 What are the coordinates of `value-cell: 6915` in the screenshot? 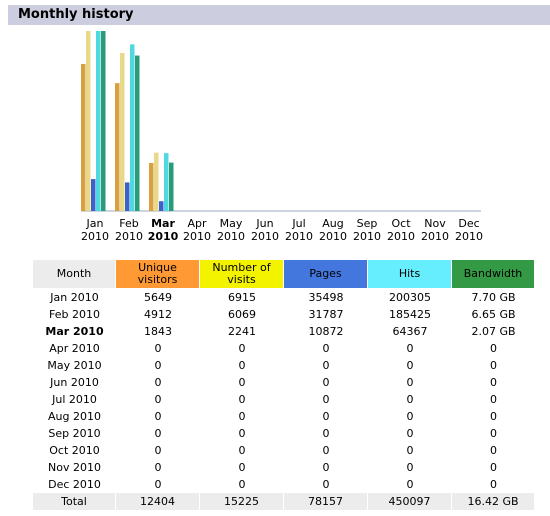 It's located at (242, 297).